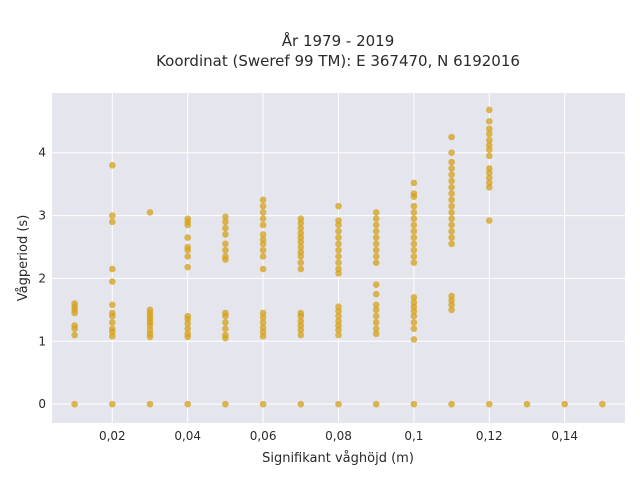 This screenshot has width=640, height=480. I want to click on x-tick-labels: 0,02 0,04 0,06 0,08 0,1 0,12 0,14, so click(338, 436).